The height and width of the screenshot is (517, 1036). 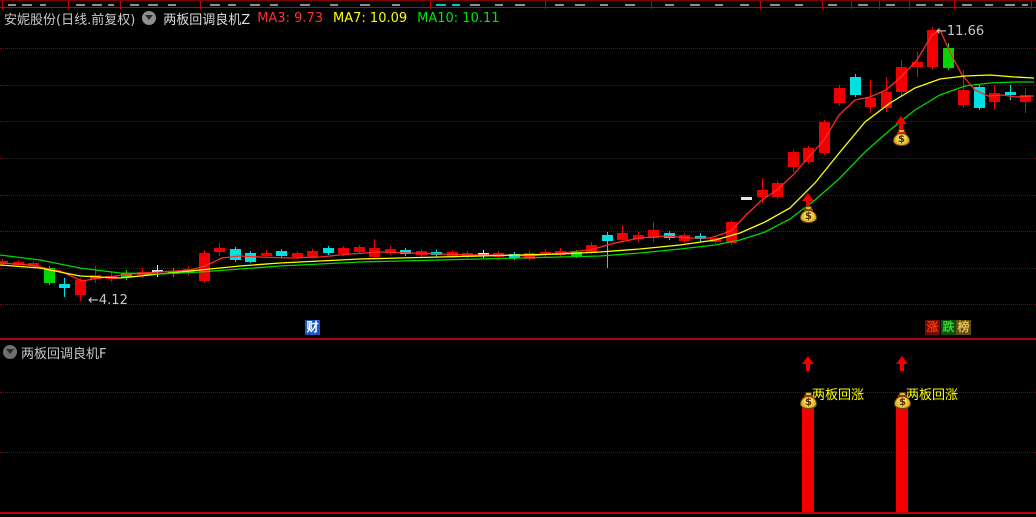 What do you see at coordinates (902, 400) in the screenshot?
I see `money-bag-icon: $` at bounding box center [902, 400].